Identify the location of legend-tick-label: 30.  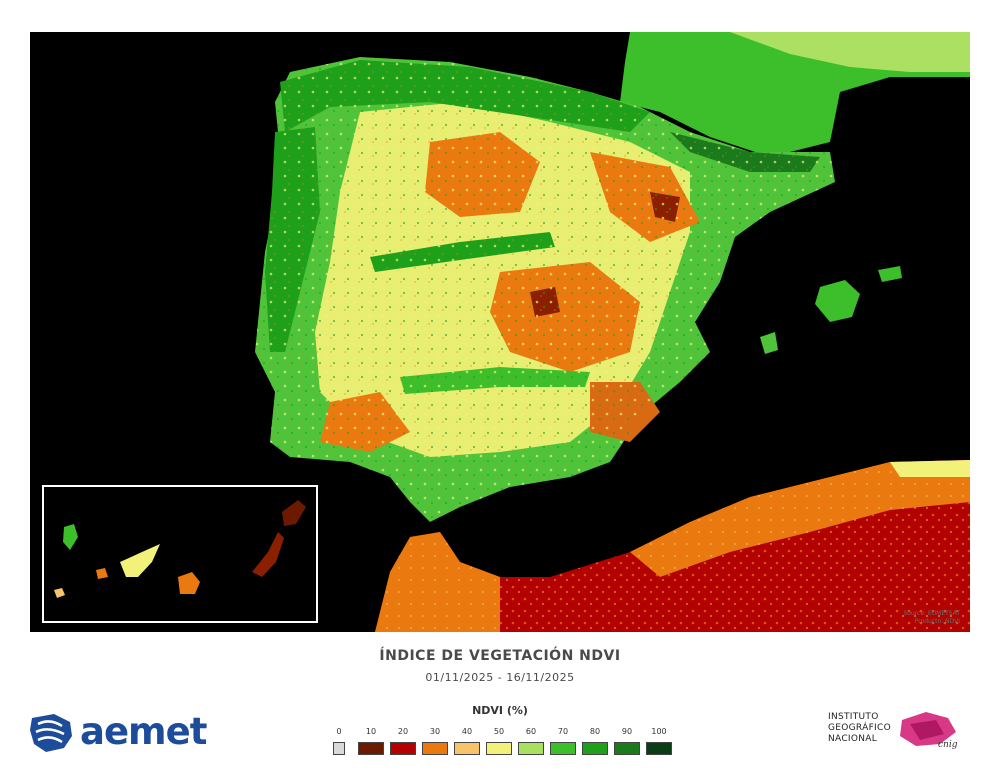
(435, 731).